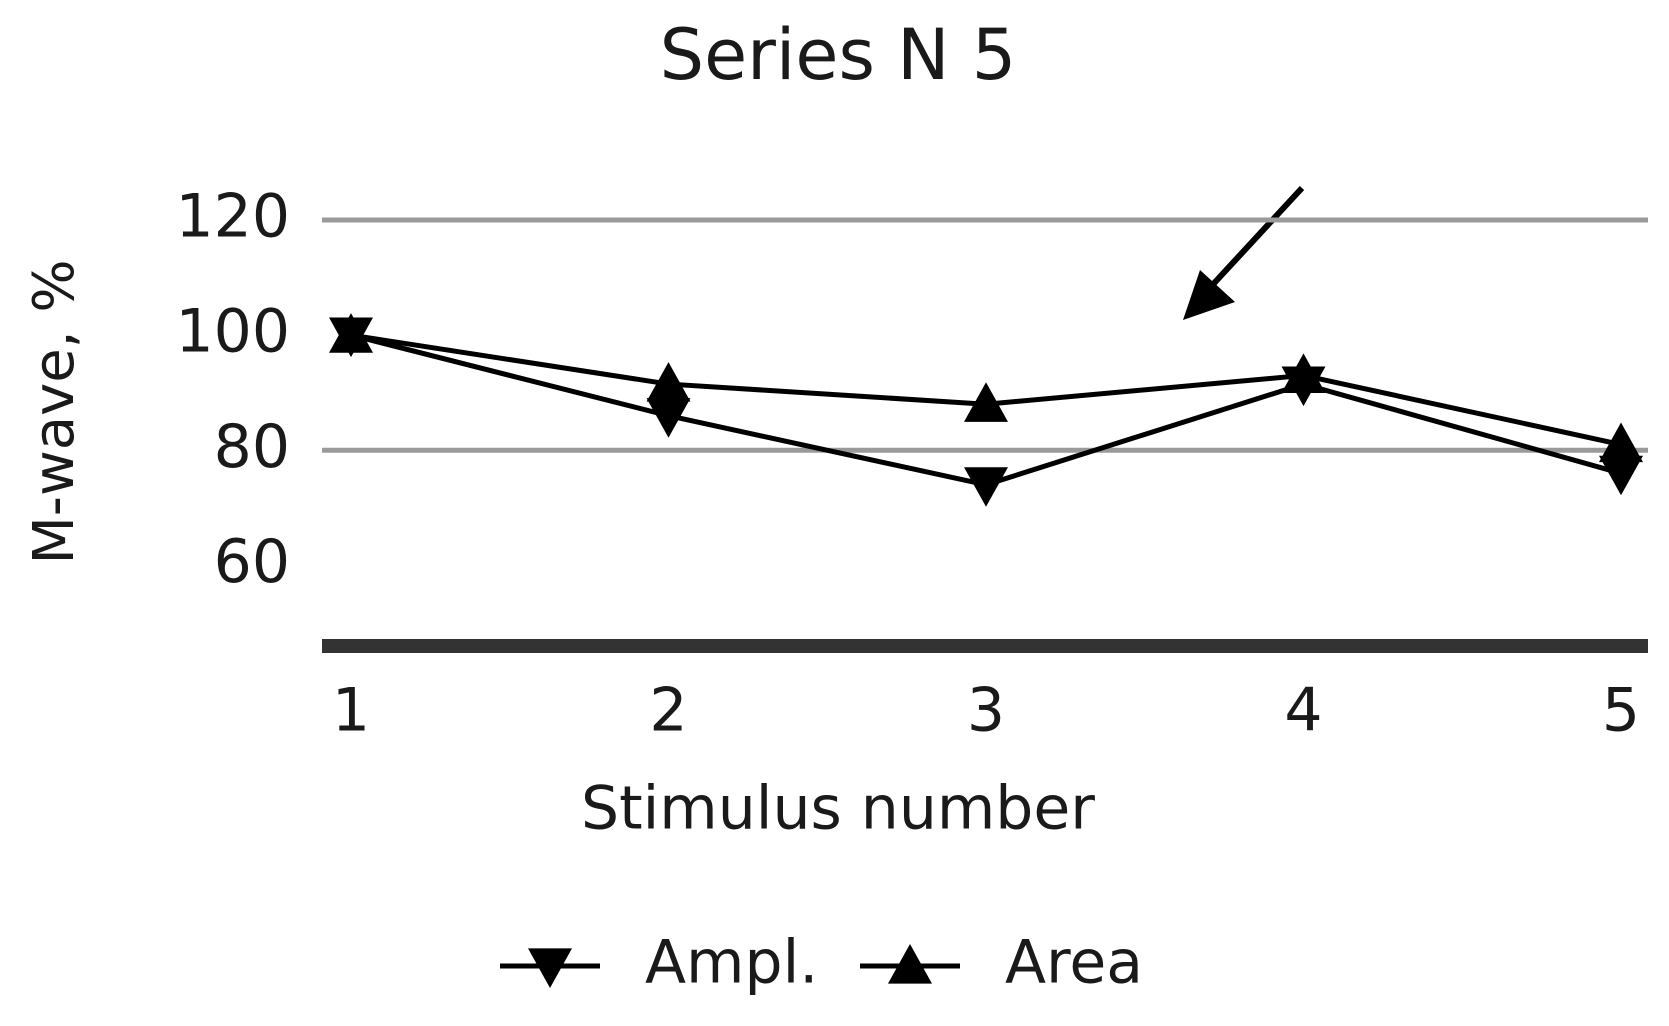 The image size is (1669, 1026). I want to click on x-tick-label: 2, so click(668, 711).